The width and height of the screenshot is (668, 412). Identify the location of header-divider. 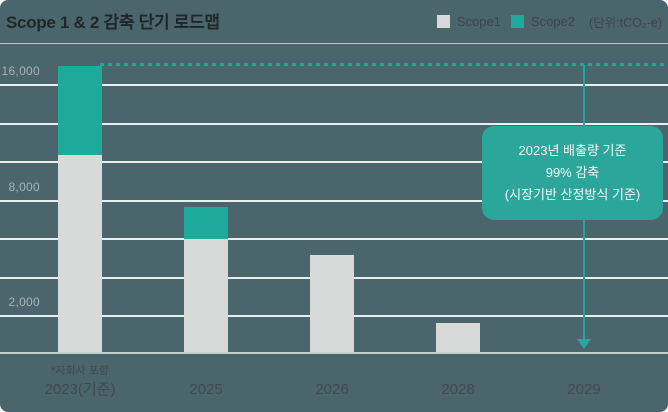
(334, 43).